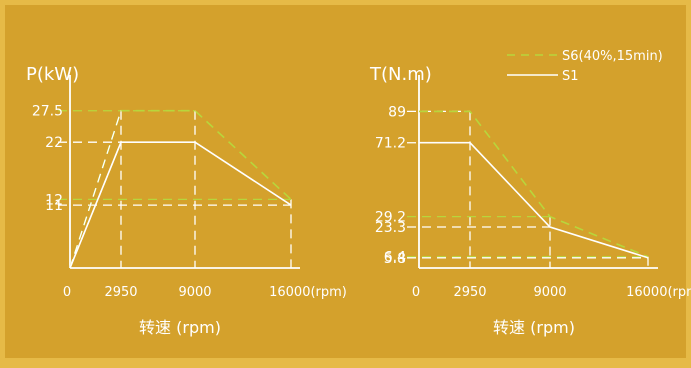  I want to click on torque-x-tick-label: 0, so click(416, 292).